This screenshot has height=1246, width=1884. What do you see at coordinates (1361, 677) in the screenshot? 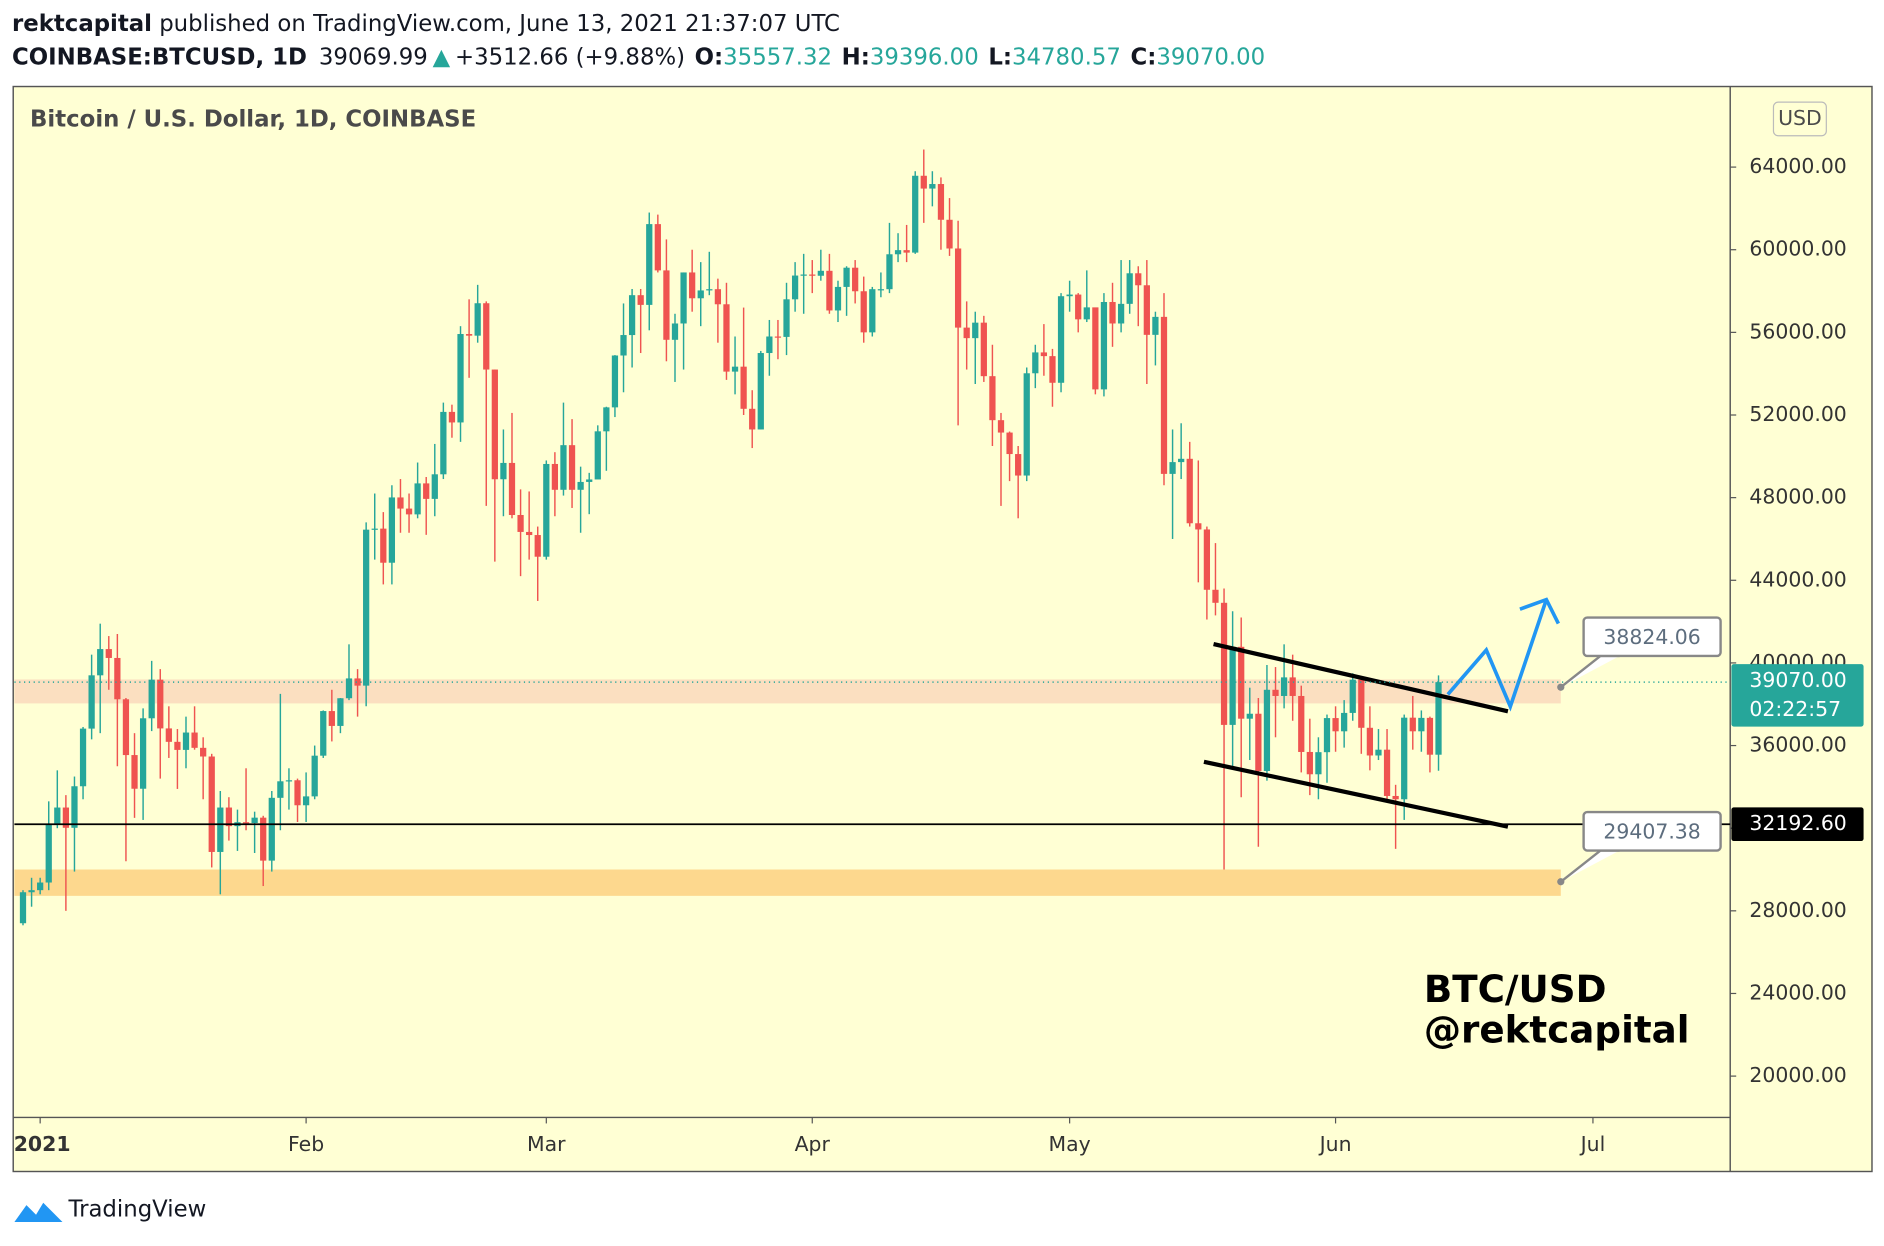
I see `trend-line-upper` at bounding box center [1361, 677].